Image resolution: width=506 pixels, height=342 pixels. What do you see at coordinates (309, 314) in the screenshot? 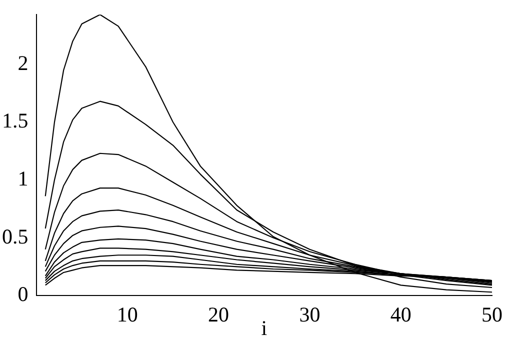
I see `x-tick-label: 30` at bounding box center [309, 314].